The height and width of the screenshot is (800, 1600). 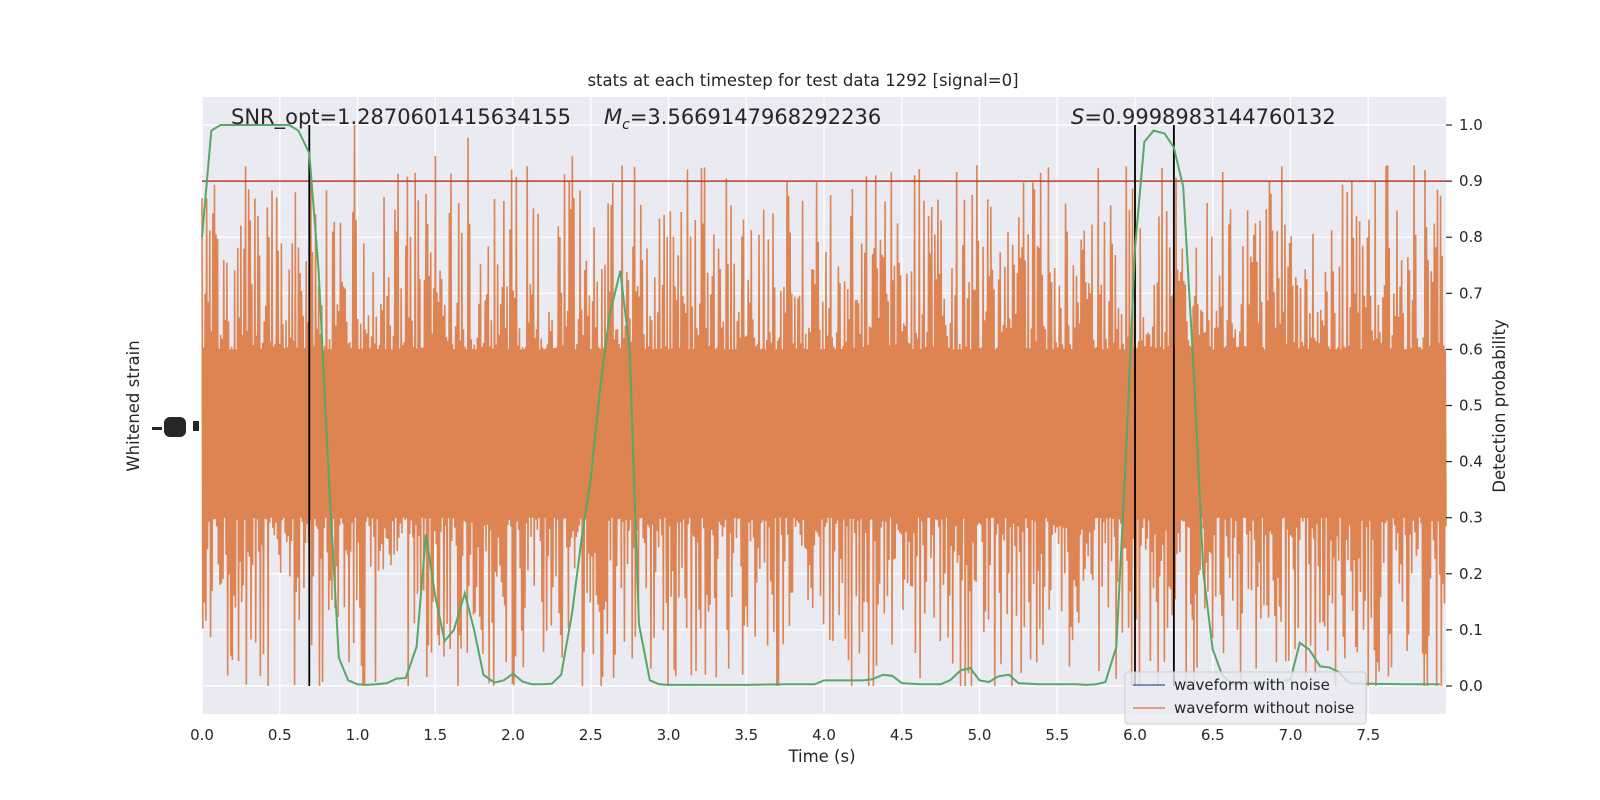 What do you see at coordinates (746, 735) in the screenshot?
I see `x-tick-label: 3.5` at bounding box center [746, 735].